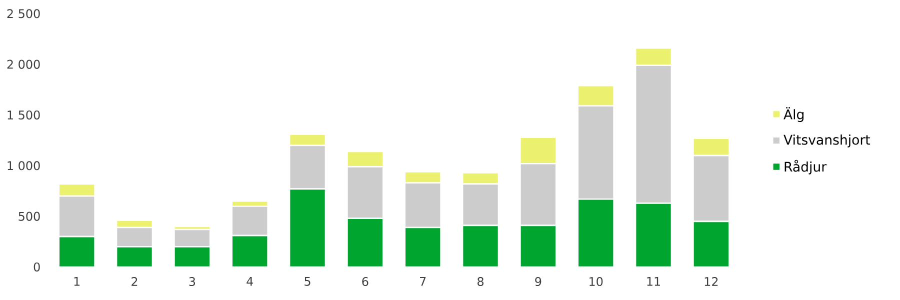 The image size is (900, 300). Describe the element at coordinates (192, 281) in the screenshot. I see `x-tick-label: 3` at that location.